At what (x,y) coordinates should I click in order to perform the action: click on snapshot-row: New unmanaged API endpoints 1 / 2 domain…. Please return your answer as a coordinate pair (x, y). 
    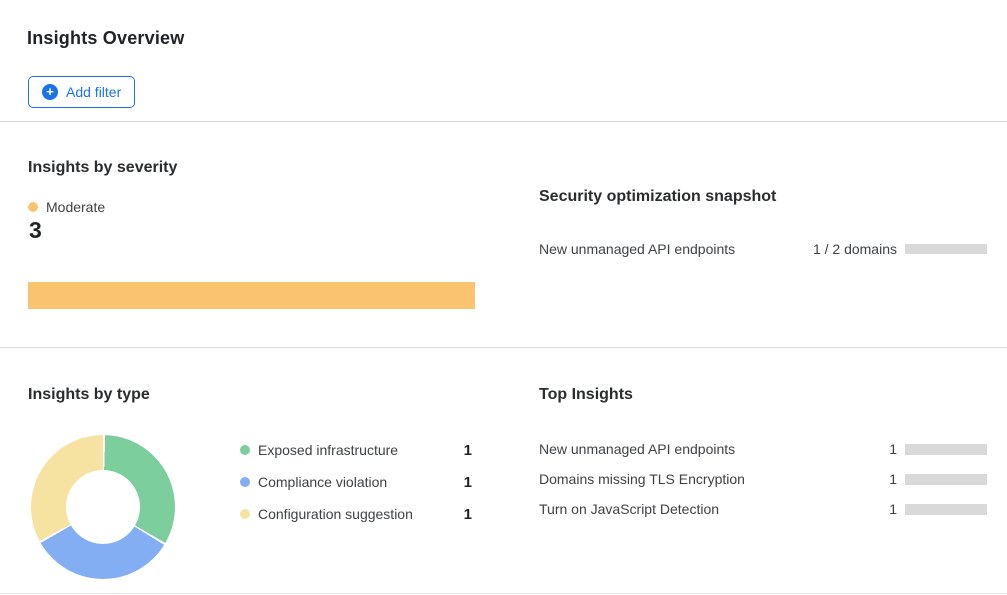
    Looking at the image, I should click on (763, 249).